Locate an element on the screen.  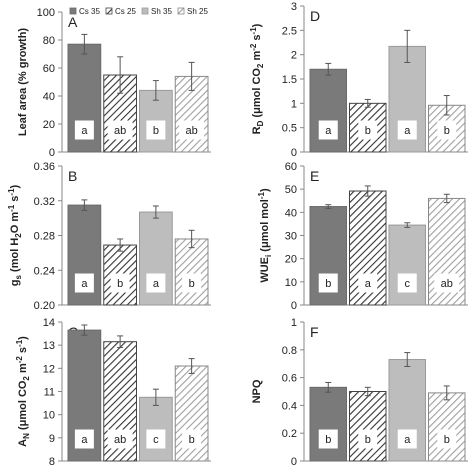
y-axis-label: RD​ (μmol CO2​ m-2​ s-1​) is located at coordinates (257, 78).